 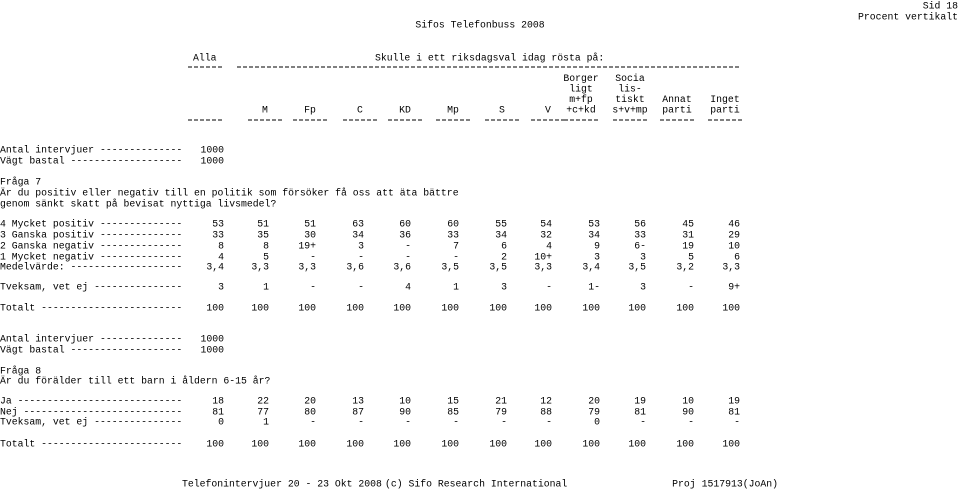 What do you see at coordinates (310, 412) in the screenshot?
I see `table-cell: 80` at bounding box center [310, 412].